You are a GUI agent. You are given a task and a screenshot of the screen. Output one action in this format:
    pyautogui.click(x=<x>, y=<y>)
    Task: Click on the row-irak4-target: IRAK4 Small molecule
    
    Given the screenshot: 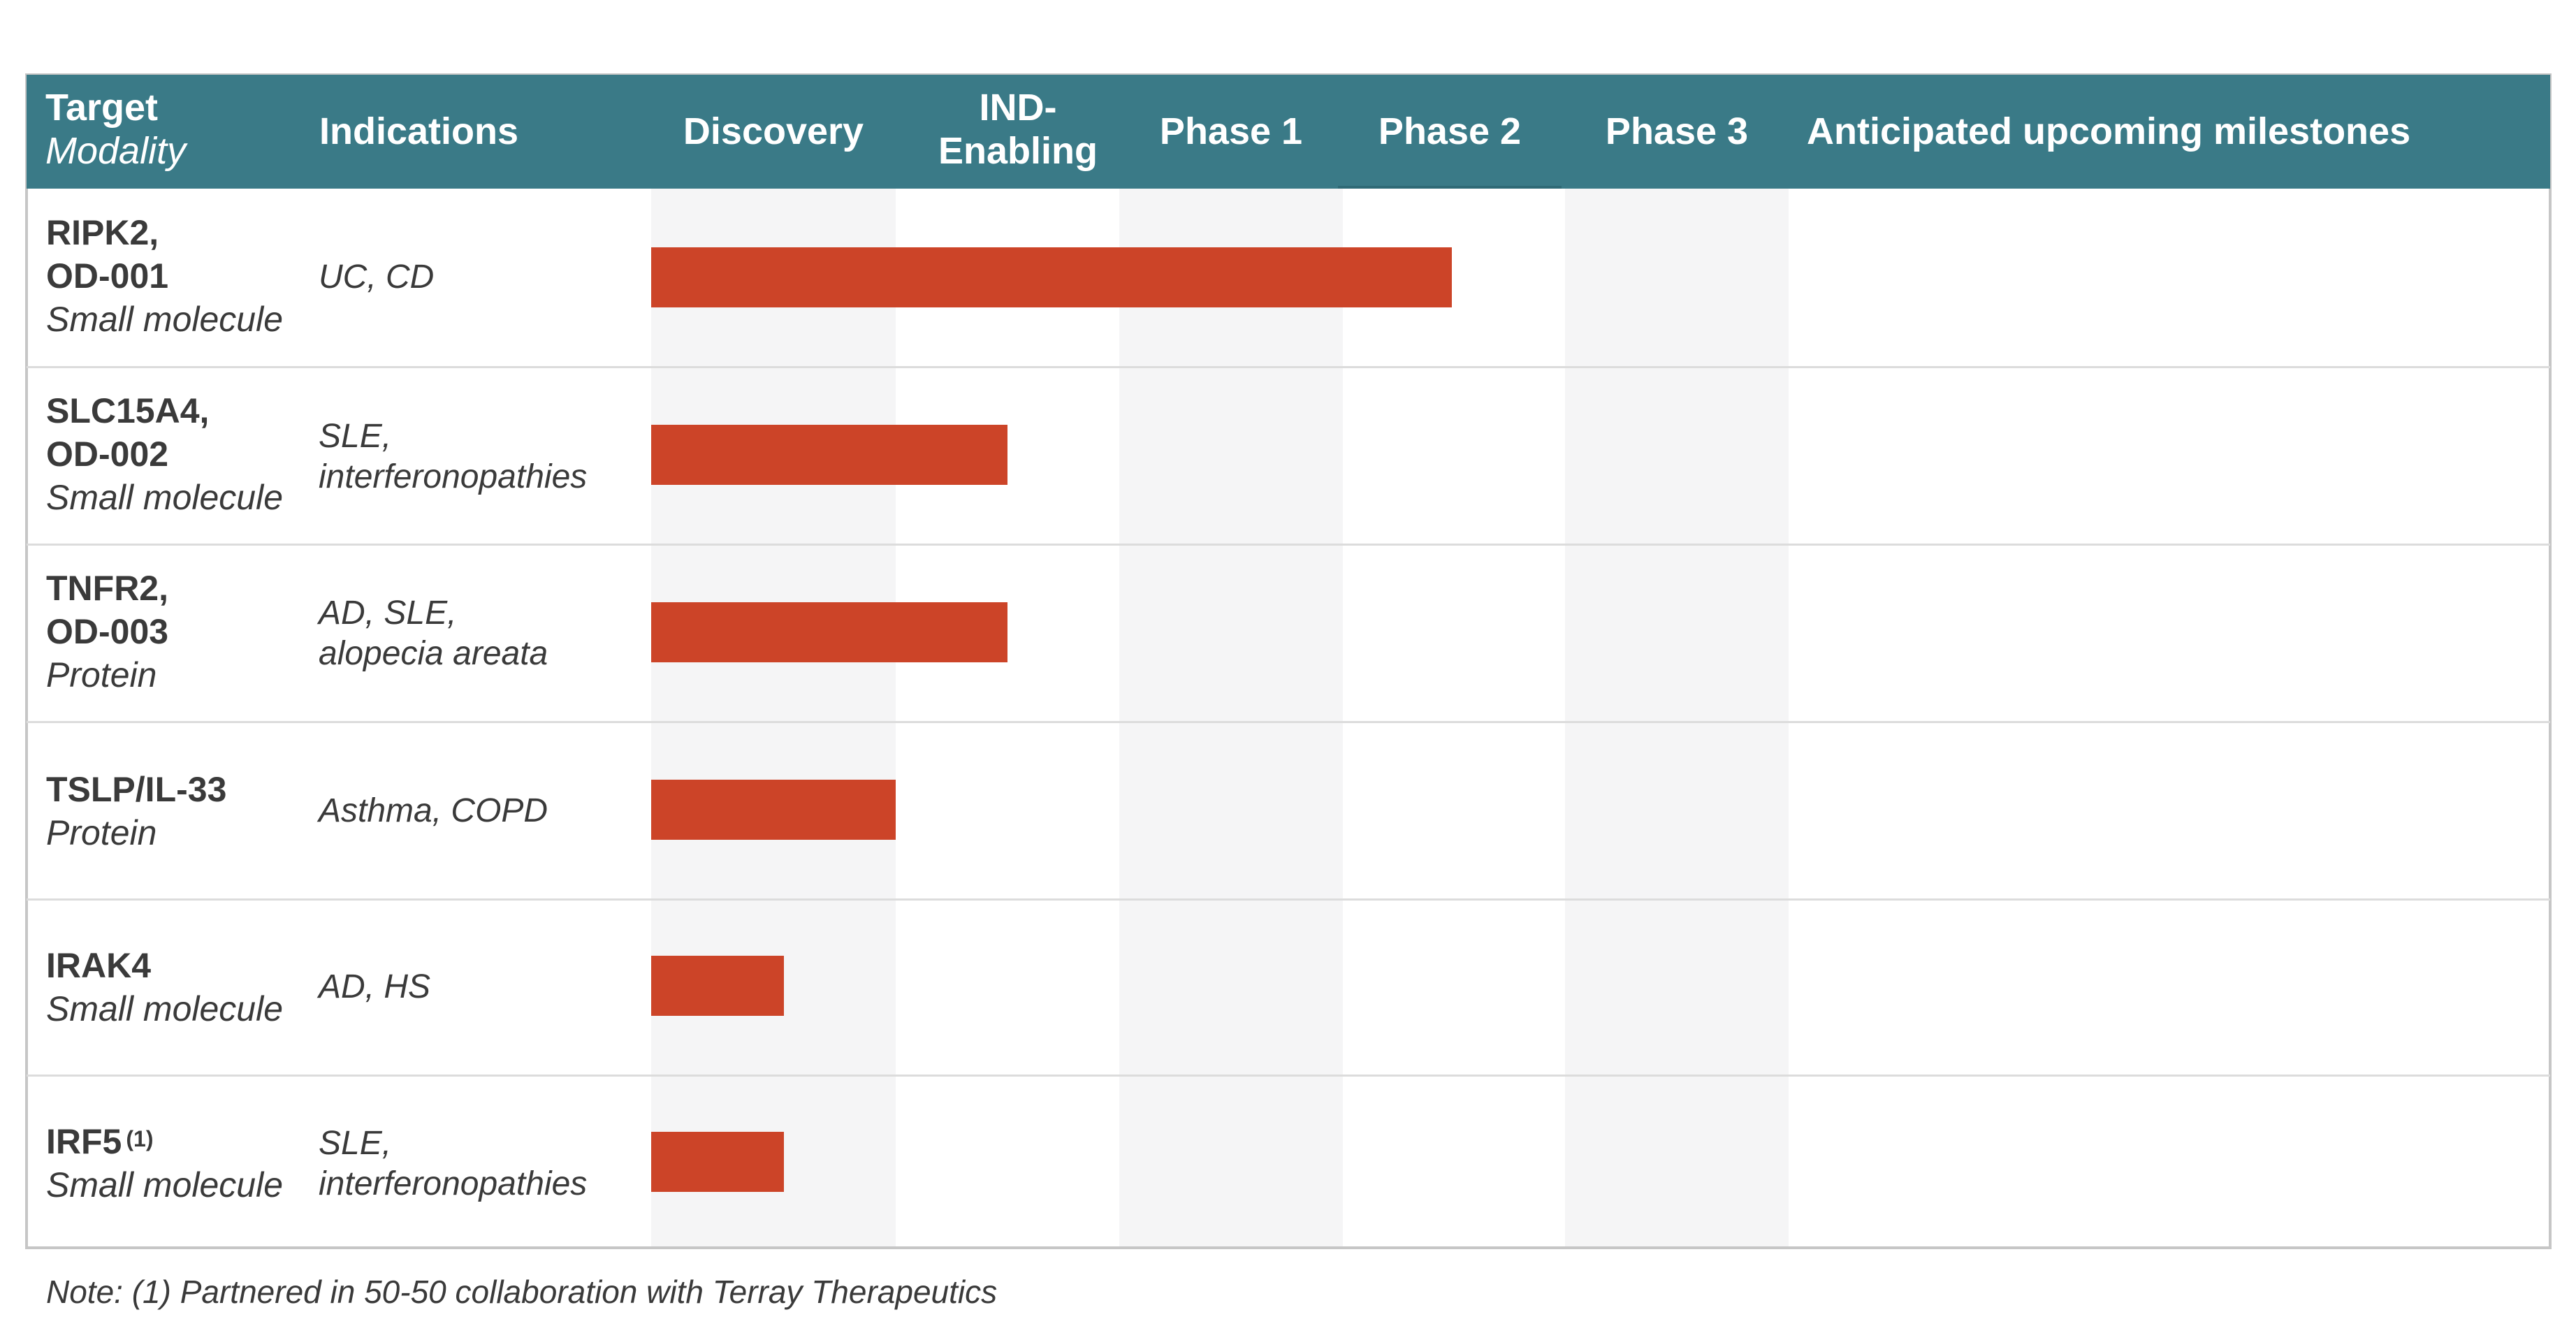 What is the action you would take?
    pyautogui.click(x=164, y=988)
    